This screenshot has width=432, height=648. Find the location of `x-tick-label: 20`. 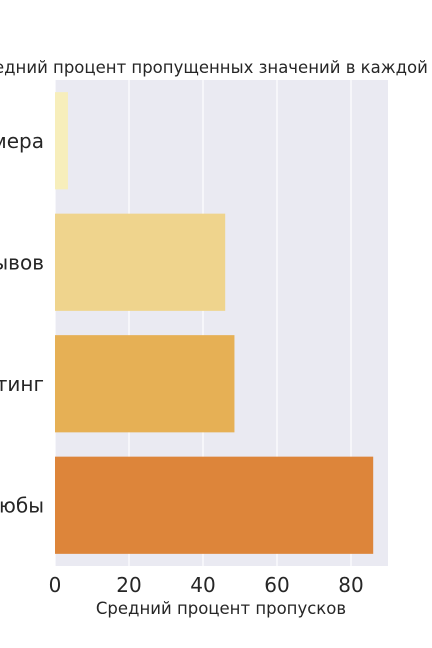

x-tick-label: 20 is located at coordinates (128, 585).